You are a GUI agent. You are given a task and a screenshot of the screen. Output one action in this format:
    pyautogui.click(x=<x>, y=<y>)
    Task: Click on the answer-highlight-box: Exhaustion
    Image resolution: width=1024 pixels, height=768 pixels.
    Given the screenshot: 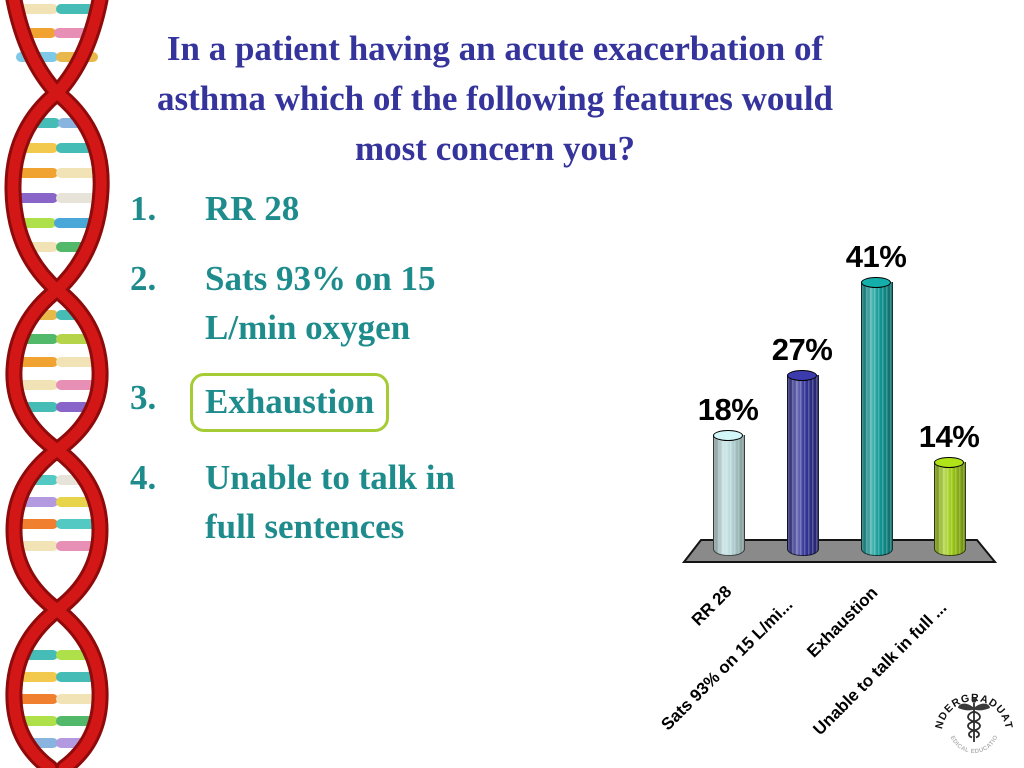 What is the action you would take?
    pyautogui.click(x=290, y=402)
    